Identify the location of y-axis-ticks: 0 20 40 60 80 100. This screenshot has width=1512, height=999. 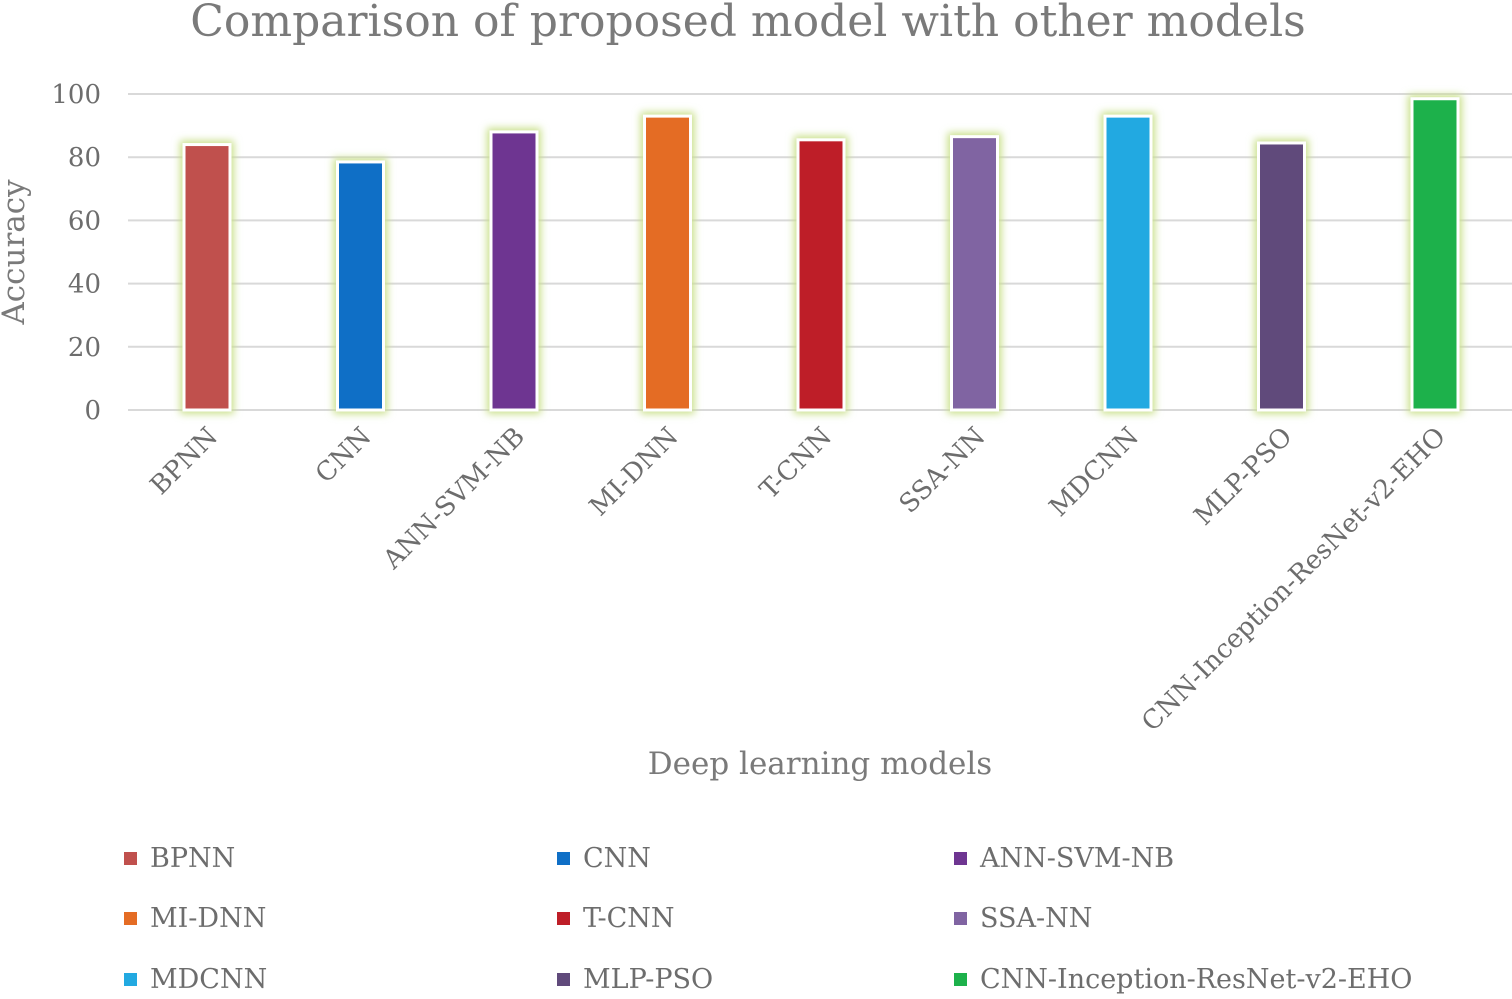
(76, 253).